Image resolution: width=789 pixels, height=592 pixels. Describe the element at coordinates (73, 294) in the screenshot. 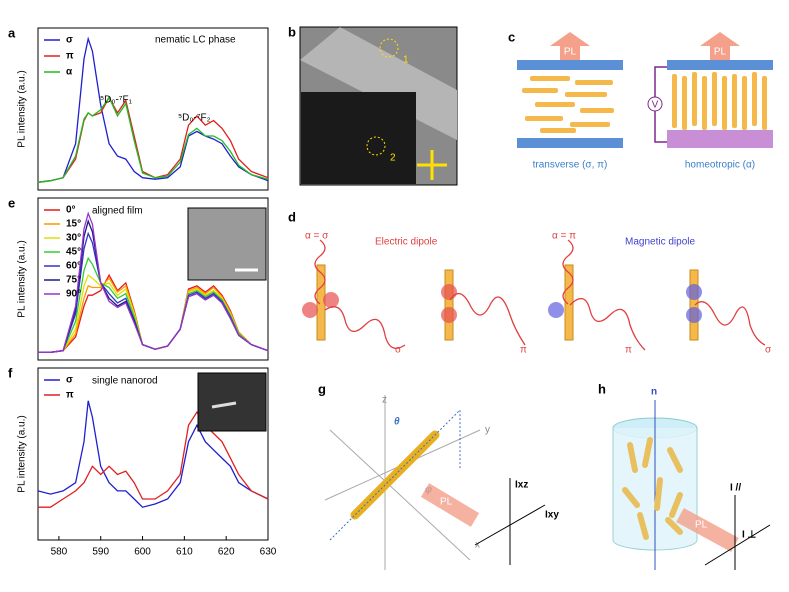

I see `legend-label: 90°` at that location.